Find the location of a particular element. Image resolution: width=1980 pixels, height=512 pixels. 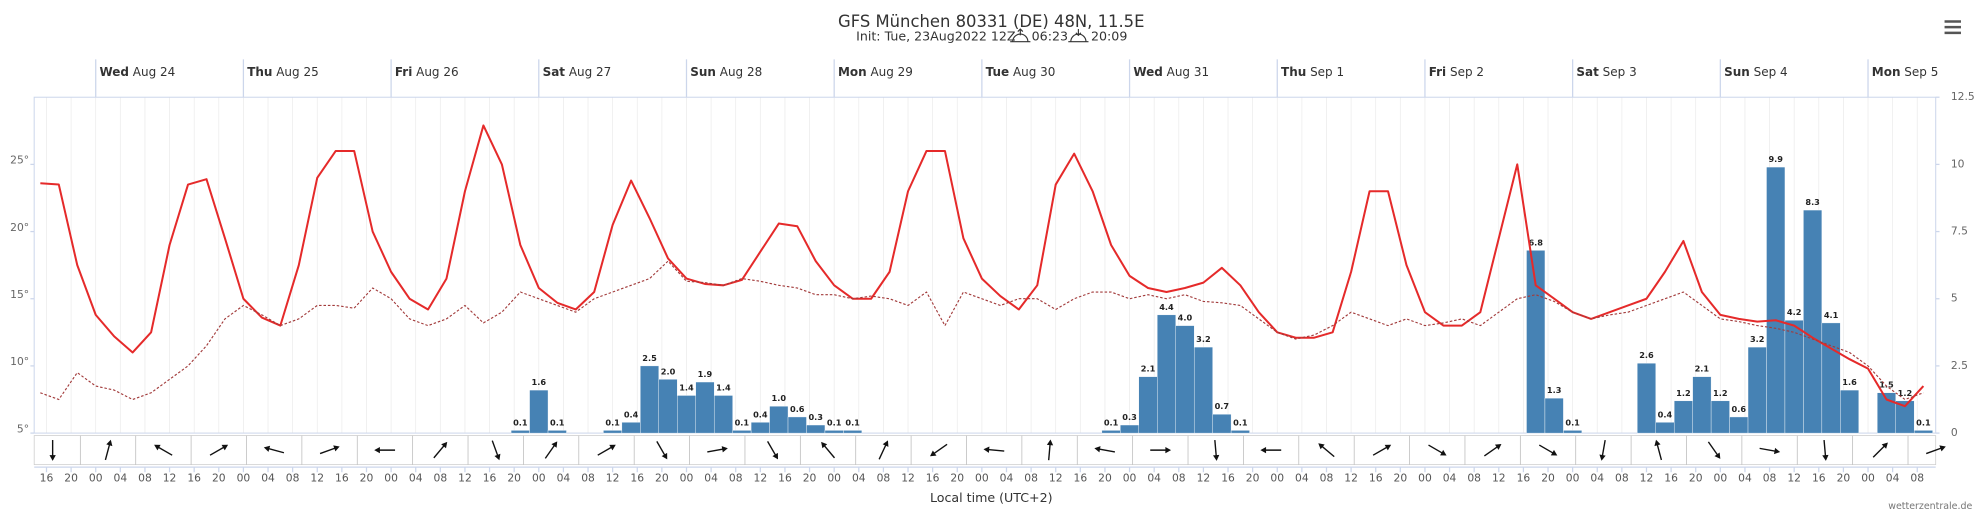

bar-label: 1.4 is located at coordinates (723, 387).